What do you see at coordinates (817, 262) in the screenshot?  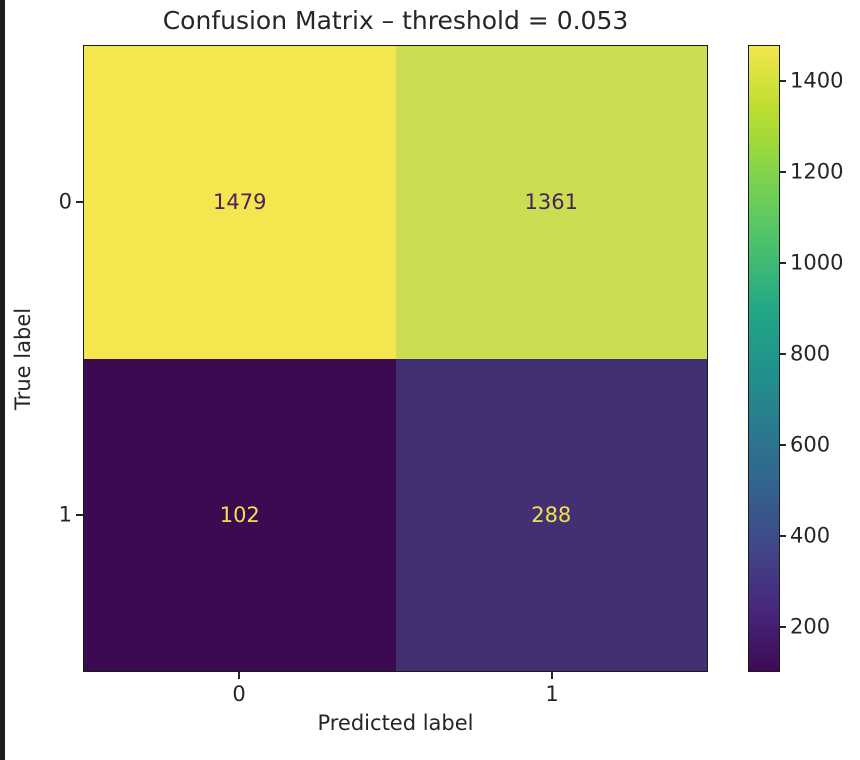 I see `colorbar-tick-label-1000: 1000` at bounding box center [817, 262].